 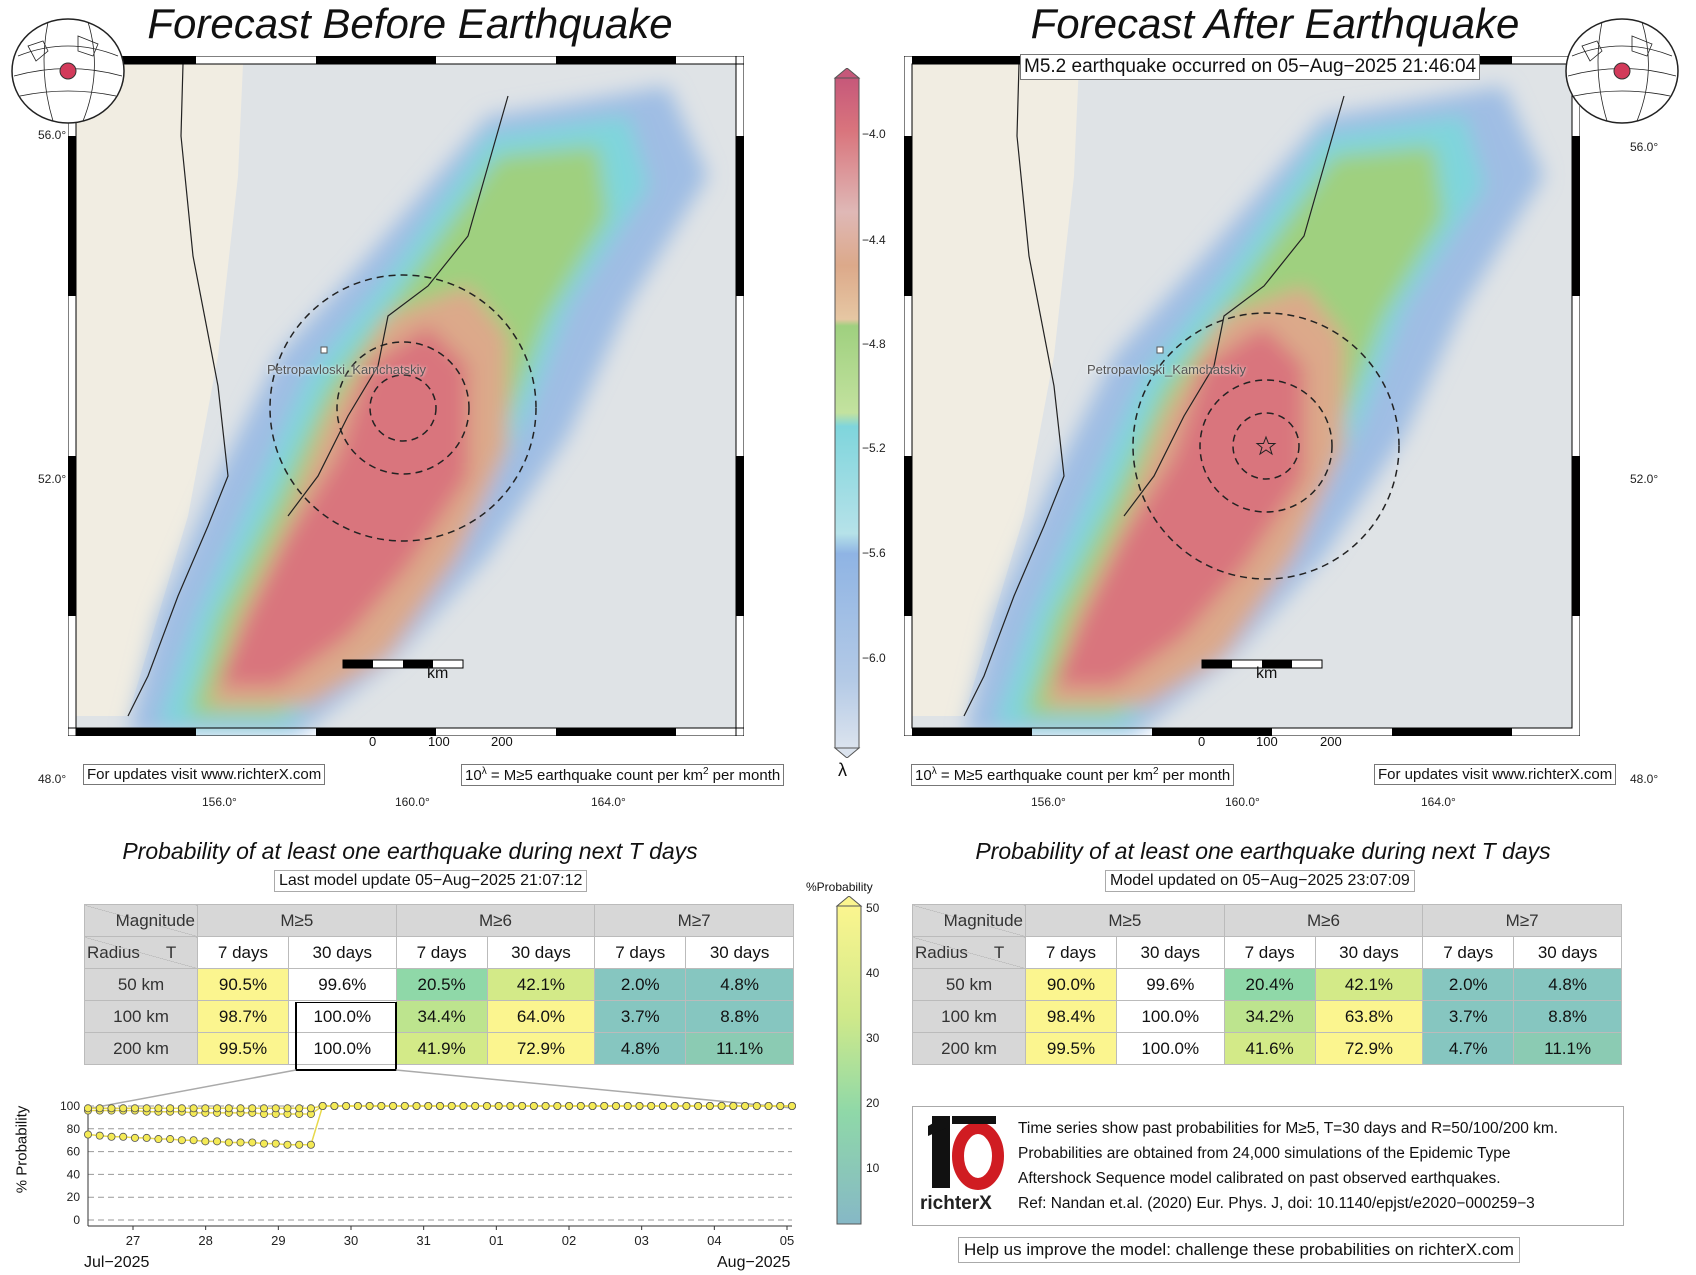 I want to click on left-map-title: Forecast Before Earthquake, so click(x=410, y=23).